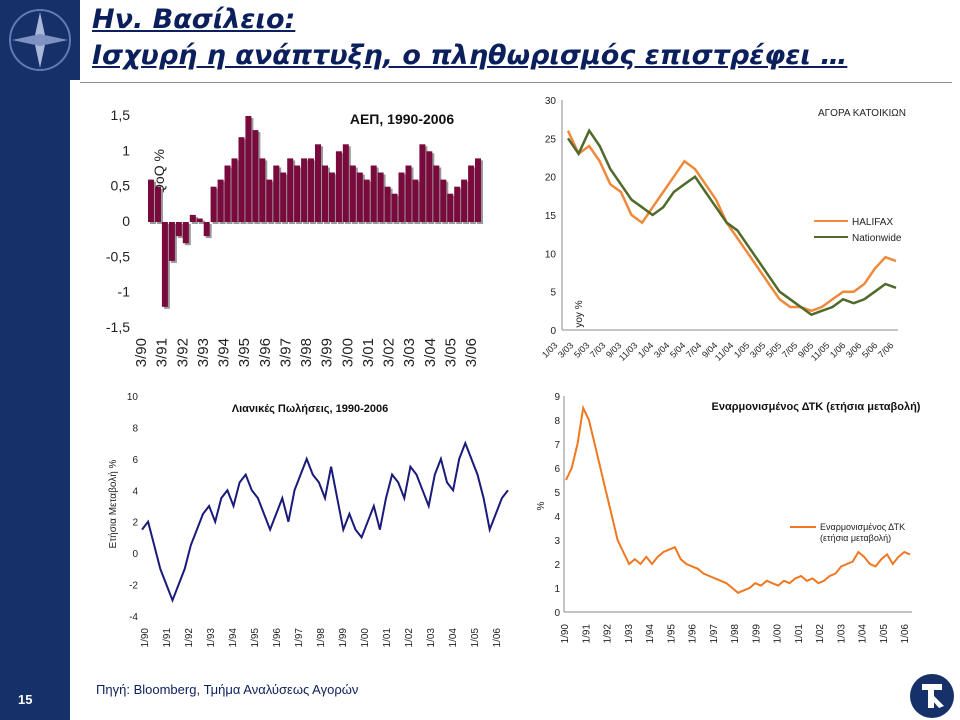 Image resolution: width=960 pixels, height=720 pixels. I want to click on y-tick-label: 7, so click(557, 445).